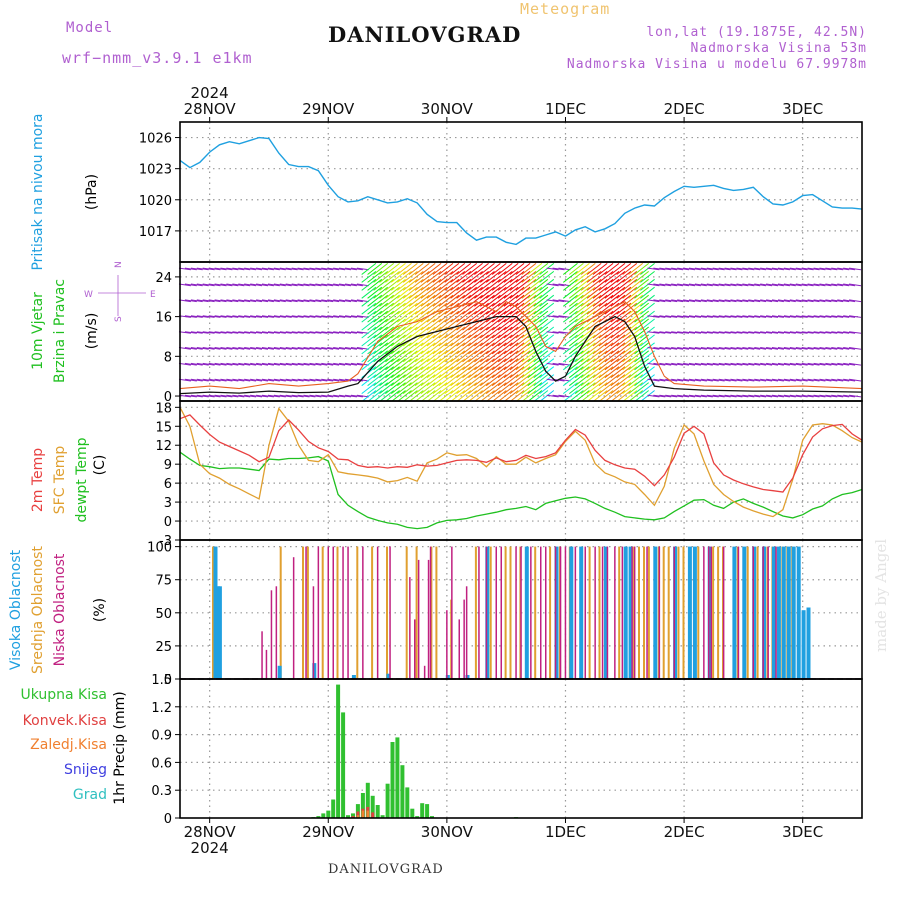  What do you see at coordinates (92, 331) in the screenshot?
I see `wind-unit: (m/s)` at bounding box center [92, 331].